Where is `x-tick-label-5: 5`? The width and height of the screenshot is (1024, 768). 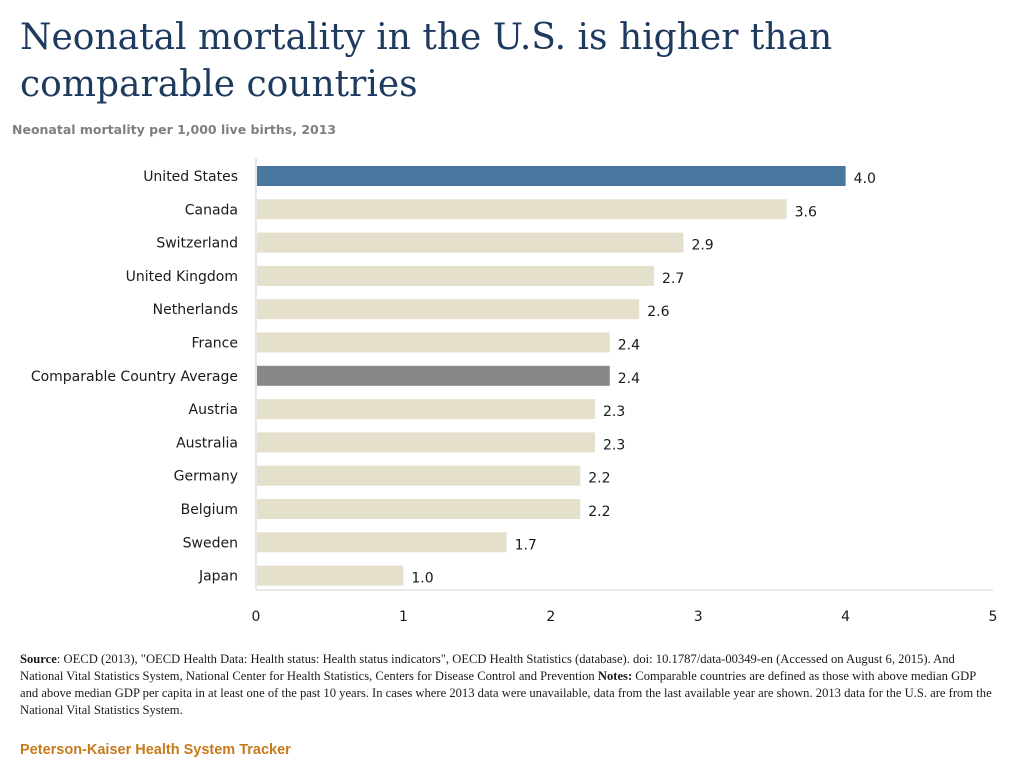
x-tick-label-5: 5 is located at coordinates (993, 617).